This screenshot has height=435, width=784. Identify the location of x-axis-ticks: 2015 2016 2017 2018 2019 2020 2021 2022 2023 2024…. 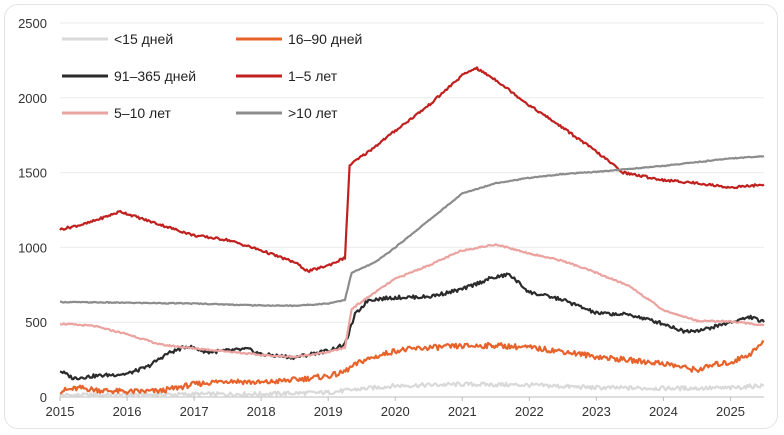
(395, 408).